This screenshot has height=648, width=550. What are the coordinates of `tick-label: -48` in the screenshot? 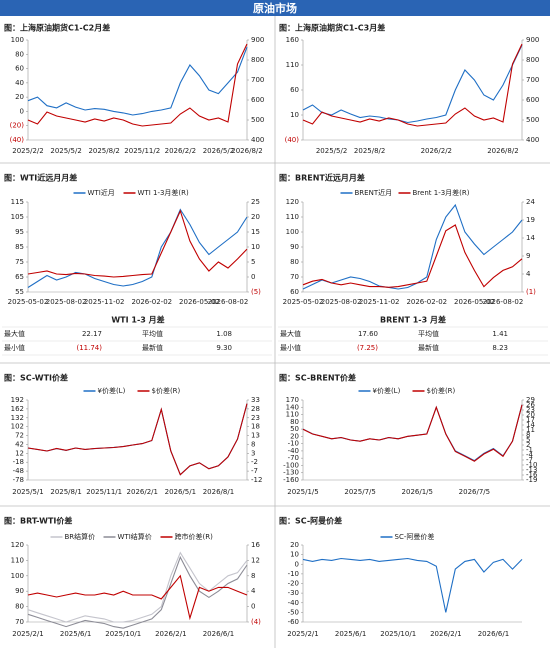 It's located at (18, 471).